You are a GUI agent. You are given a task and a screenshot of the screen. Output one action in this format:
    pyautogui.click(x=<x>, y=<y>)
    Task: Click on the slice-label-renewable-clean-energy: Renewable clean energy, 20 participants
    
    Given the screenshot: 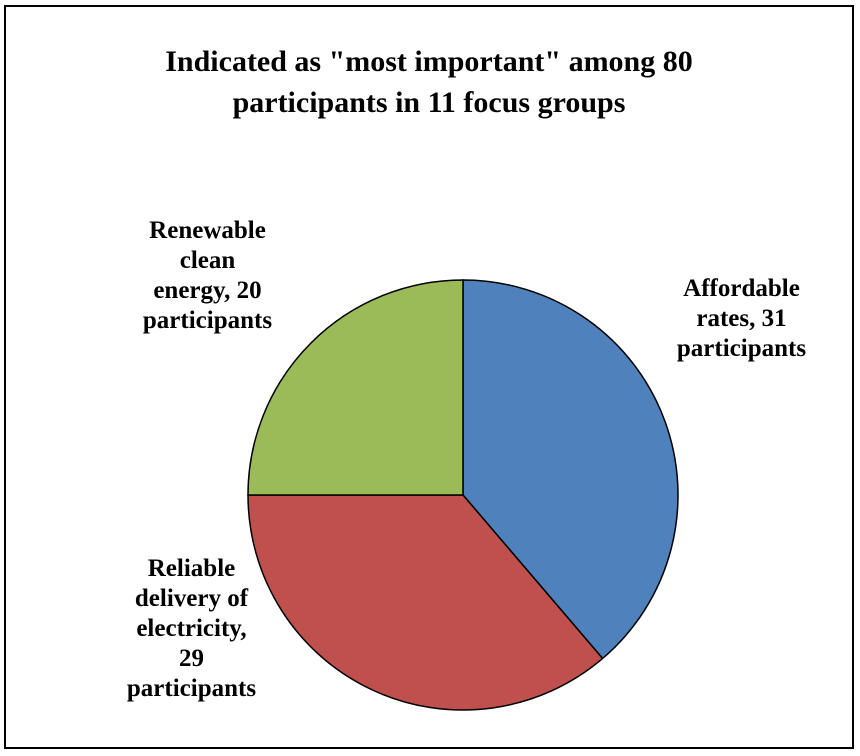 What is the action you would take?
    pyautogui.click(x=207, y=276)
    